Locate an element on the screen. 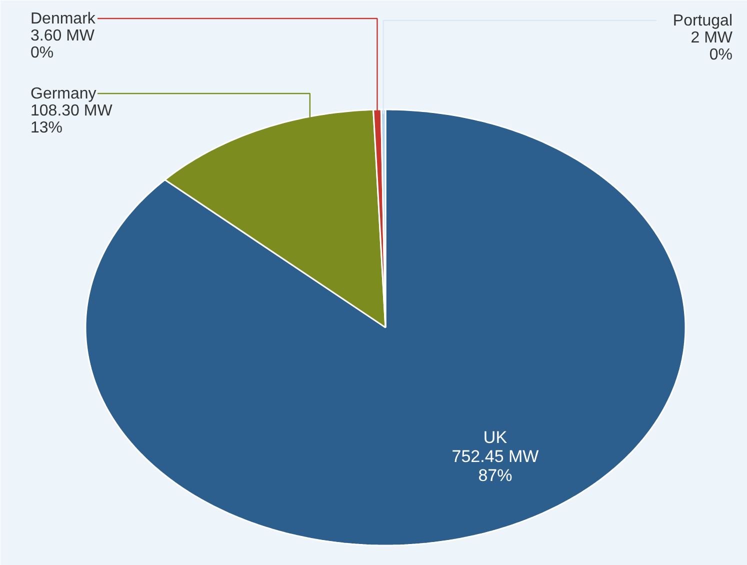  slice-label: UK is located at coordinates (495, 437).